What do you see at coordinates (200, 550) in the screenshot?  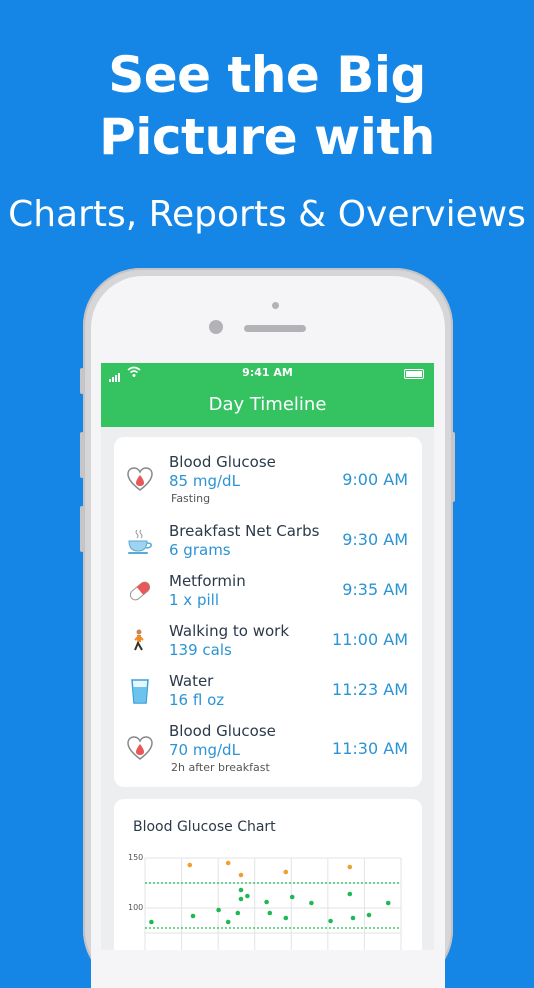 I see `entry-value: 6 grams` at bounding box center [200, 550].